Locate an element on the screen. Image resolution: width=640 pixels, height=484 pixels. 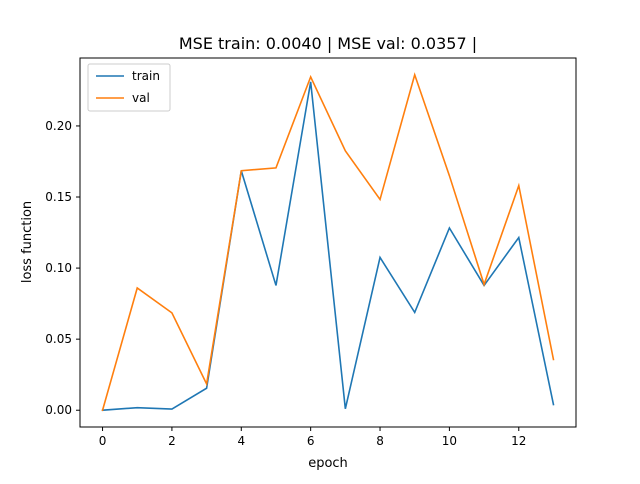
y-tick-label: 0.05 is located at coordinates (58, 339).